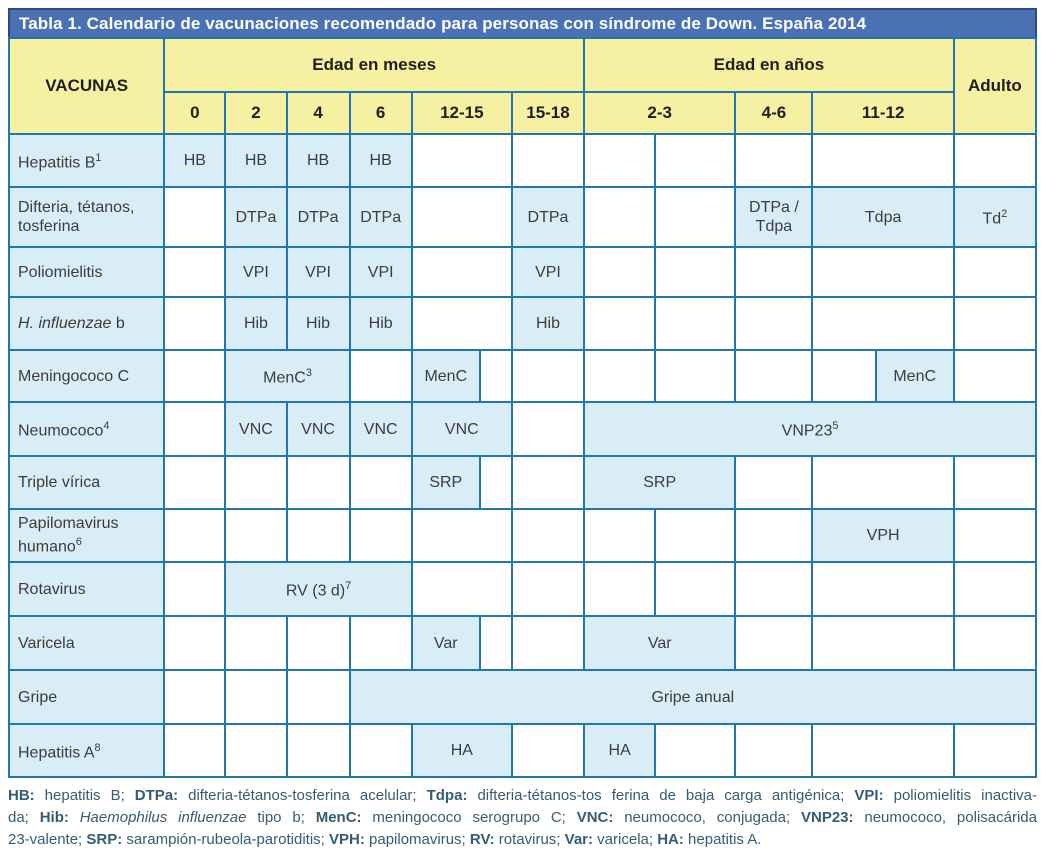 Image resolution: width=1041 pixels, height=851 pixels. I want to click on age-group-header-anos: Edad en años, so click(769, 65).